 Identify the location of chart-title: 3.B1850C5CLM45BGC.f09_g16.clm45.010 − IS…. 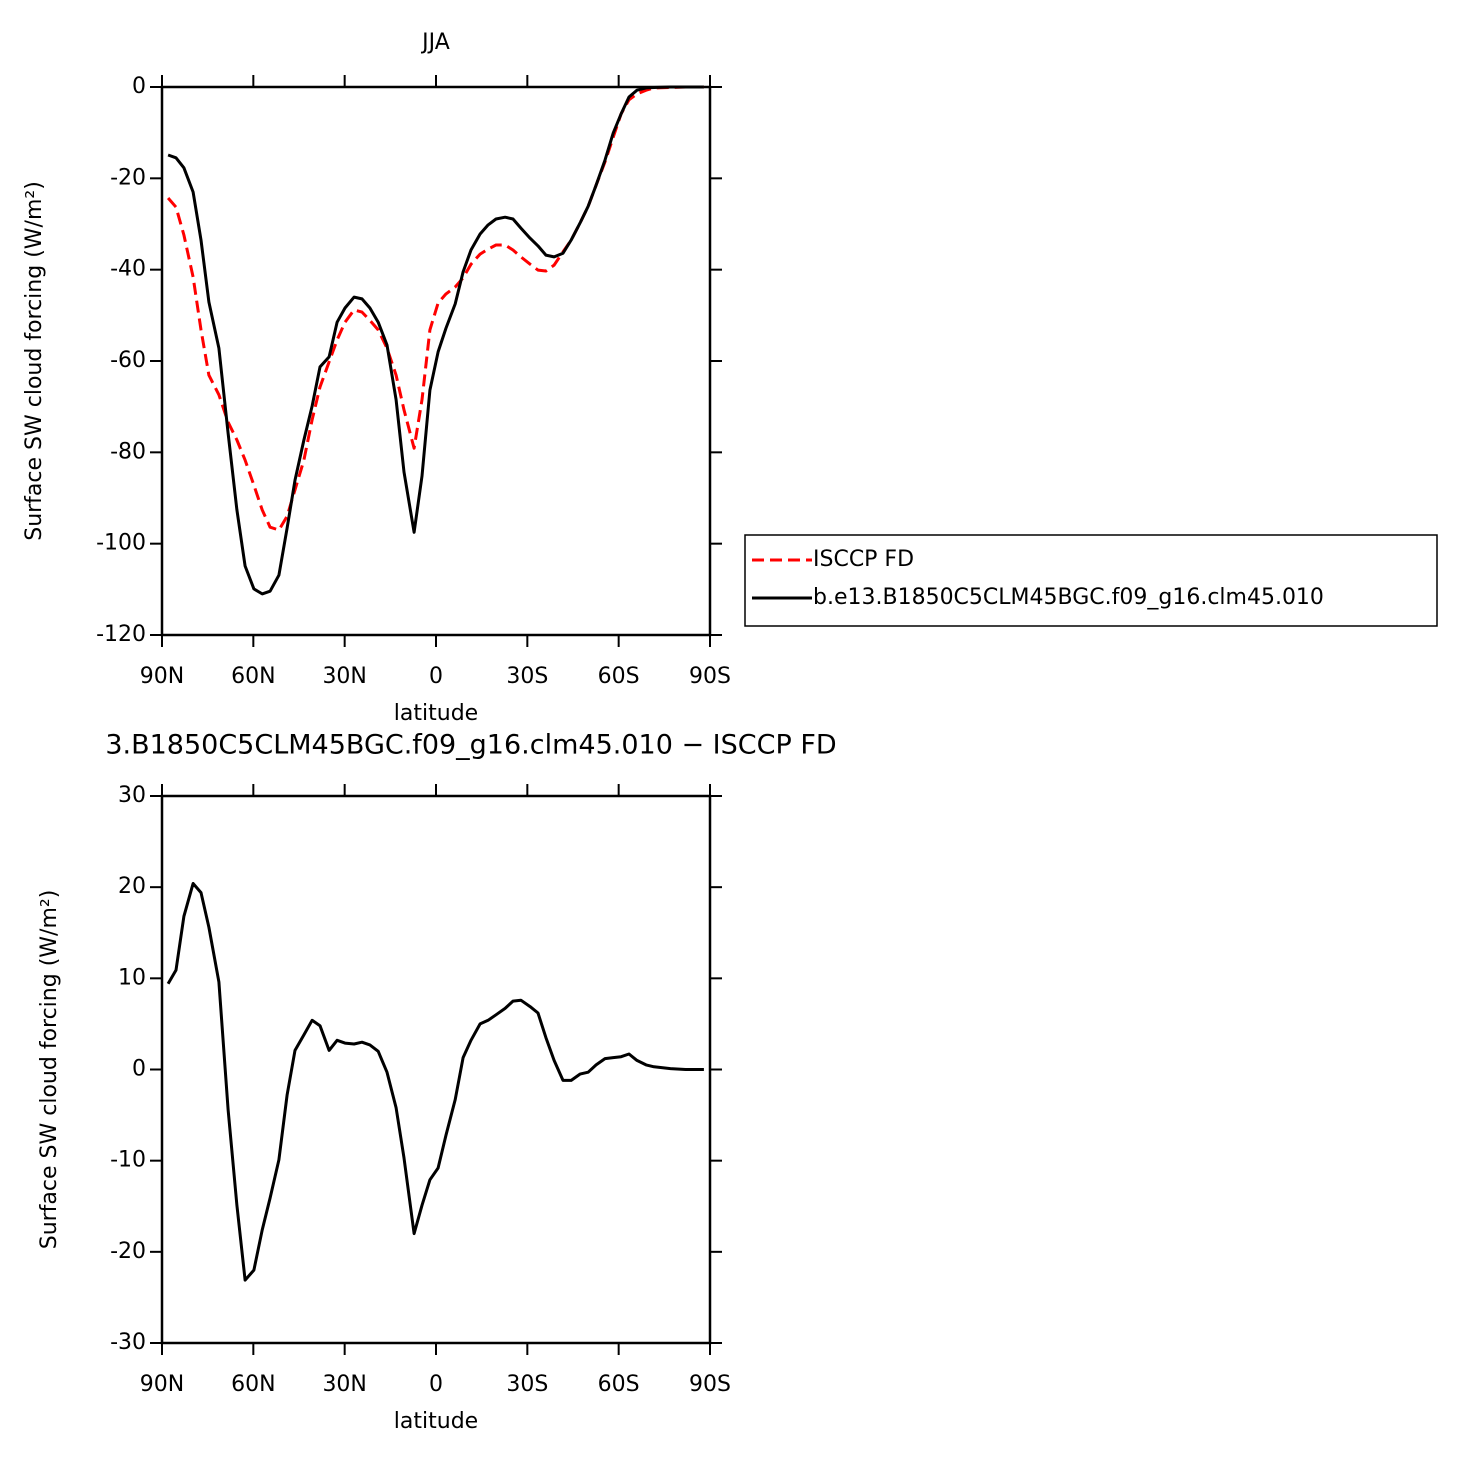
(470, 745).